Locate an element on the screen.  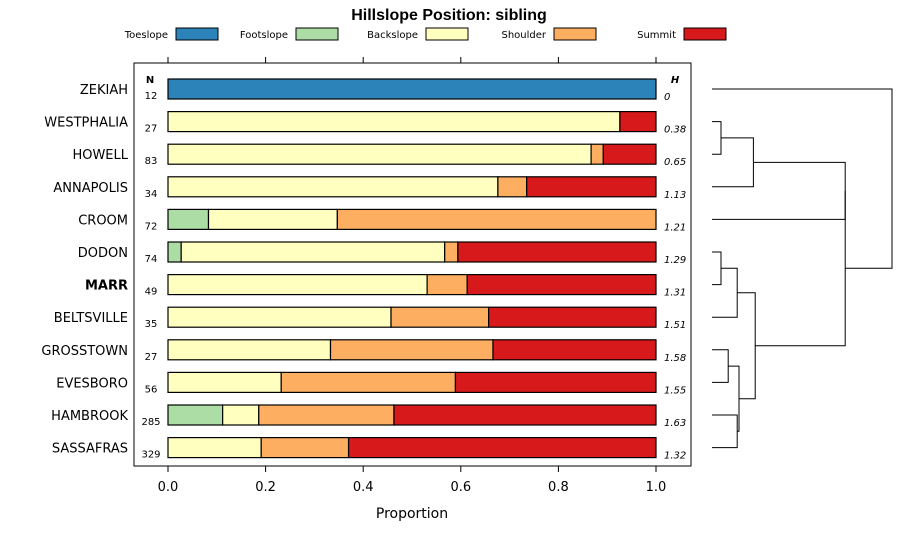
legend: Toeslope Footslope Backslope Shoulder Summit is located at coordinates (425, 34).